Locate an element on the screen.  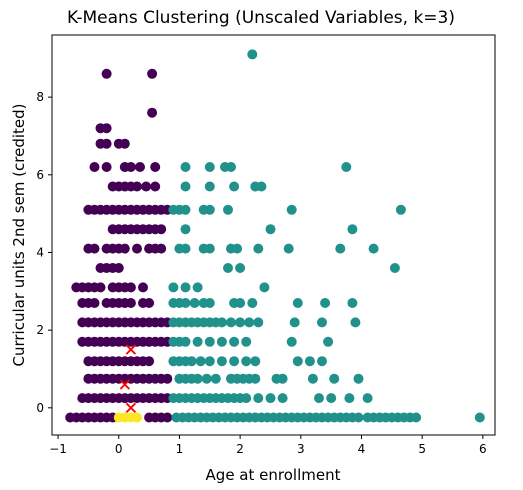
x-tick-label: 3 is located at coordinates (301, 449).